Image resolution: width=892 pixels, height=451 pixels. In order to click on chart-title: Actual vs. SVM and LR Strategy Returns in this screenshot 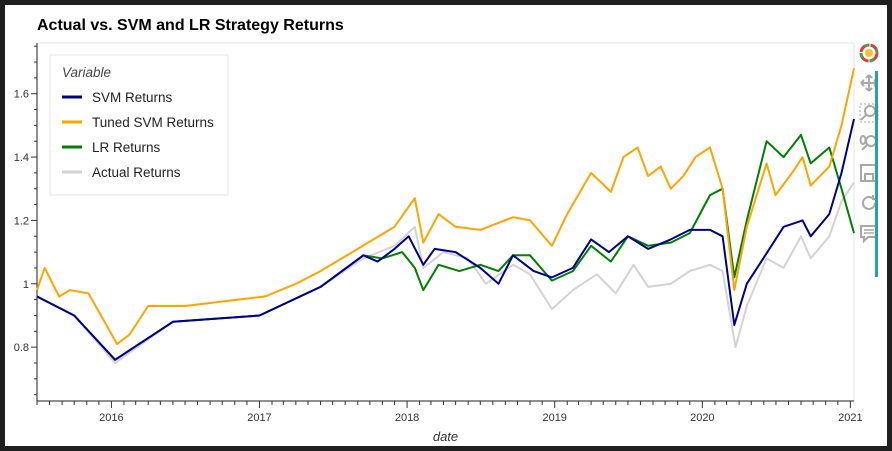, I will do `click(190, 25)`.